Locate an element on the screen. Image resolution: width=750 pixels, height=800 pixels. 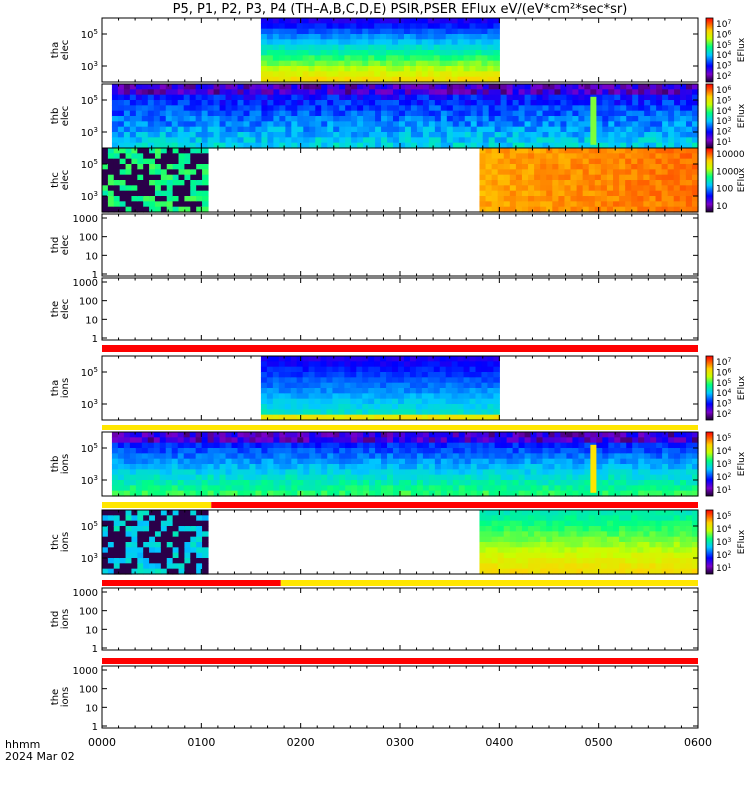
panel-label-thc-elec: thc elec is located at coordinates (60, 180).